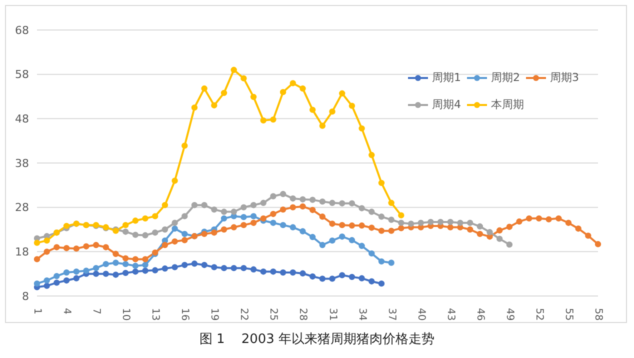  Describe the element at coordinates (332, 314) in the screenshot. I see `x-tick-label: 31` at that location.